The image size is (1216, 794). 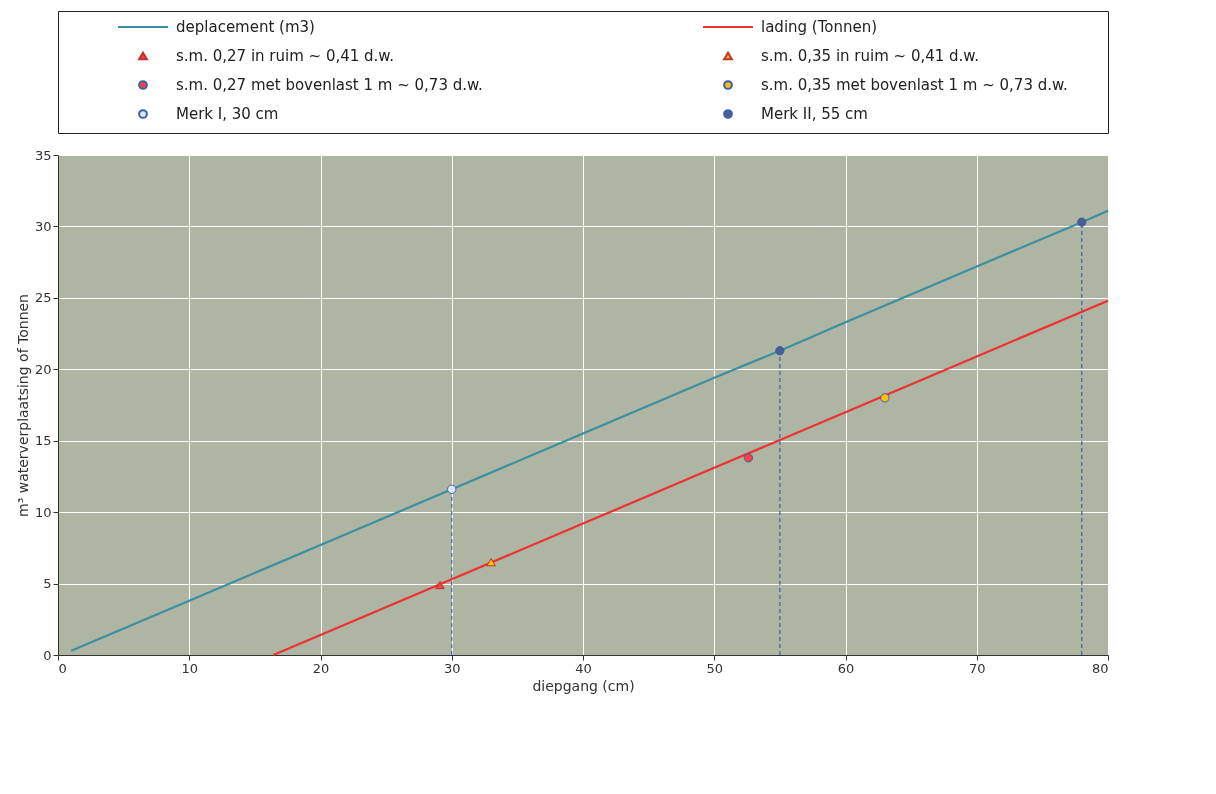 What do you see at coordinates (43, 298) in the screenshot?
I see `y-tick-label: 25` at bounding box center [43, 298].